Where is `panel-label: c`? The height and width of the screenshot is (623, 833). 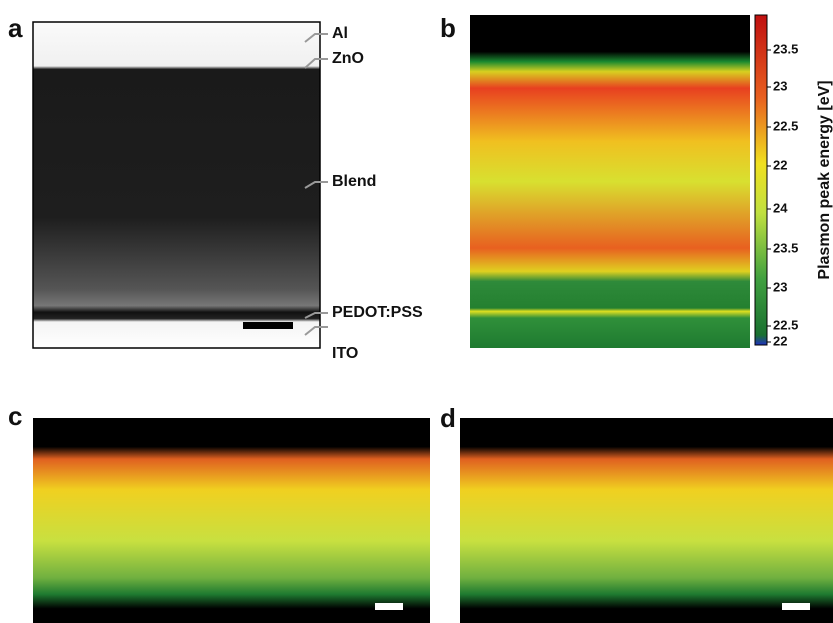
panel-label: c is located at coordinates (15, 416).